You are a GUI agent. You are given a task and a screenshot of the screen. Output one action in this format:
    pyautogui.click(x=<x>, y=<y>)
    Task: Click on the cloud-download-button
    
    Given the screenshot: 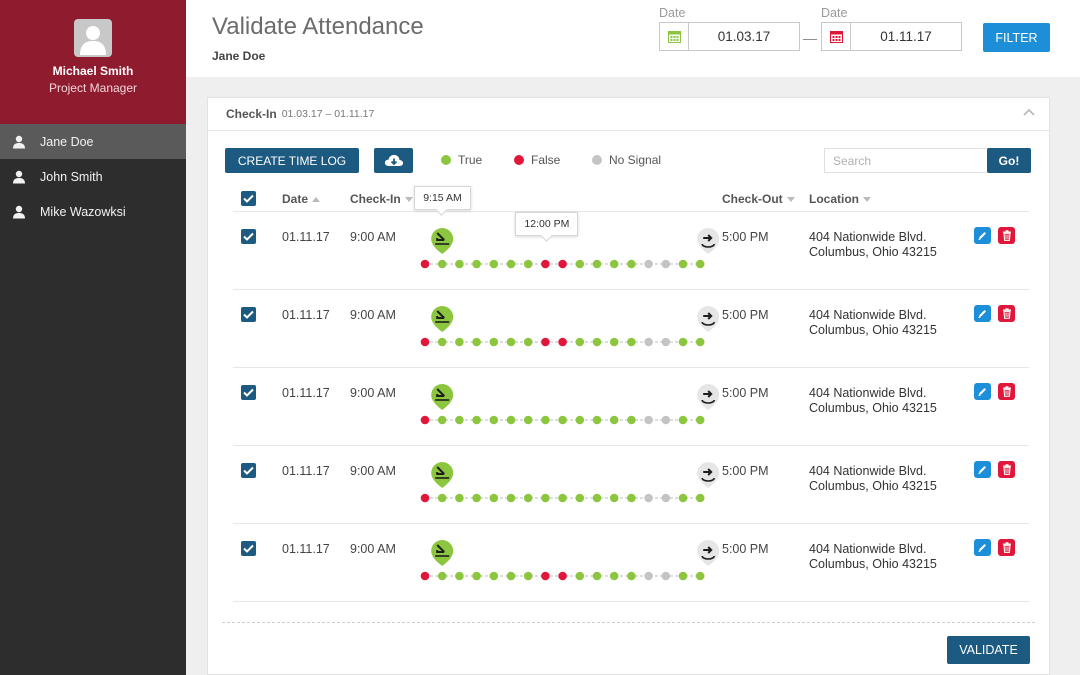 What is the action you would take?
    pyautogui.click(x=393, y=160)
    